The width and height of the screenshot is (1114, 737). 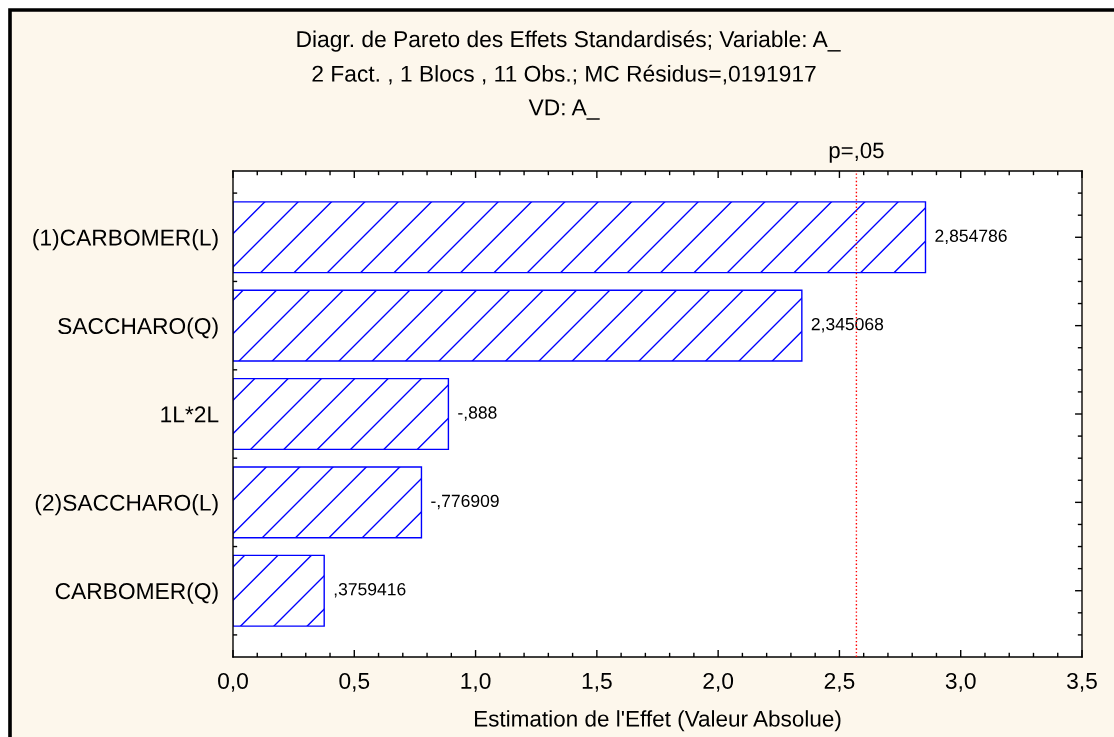 I want to click on y-tick-label: 1L*2L, so click(x=190, y=414).